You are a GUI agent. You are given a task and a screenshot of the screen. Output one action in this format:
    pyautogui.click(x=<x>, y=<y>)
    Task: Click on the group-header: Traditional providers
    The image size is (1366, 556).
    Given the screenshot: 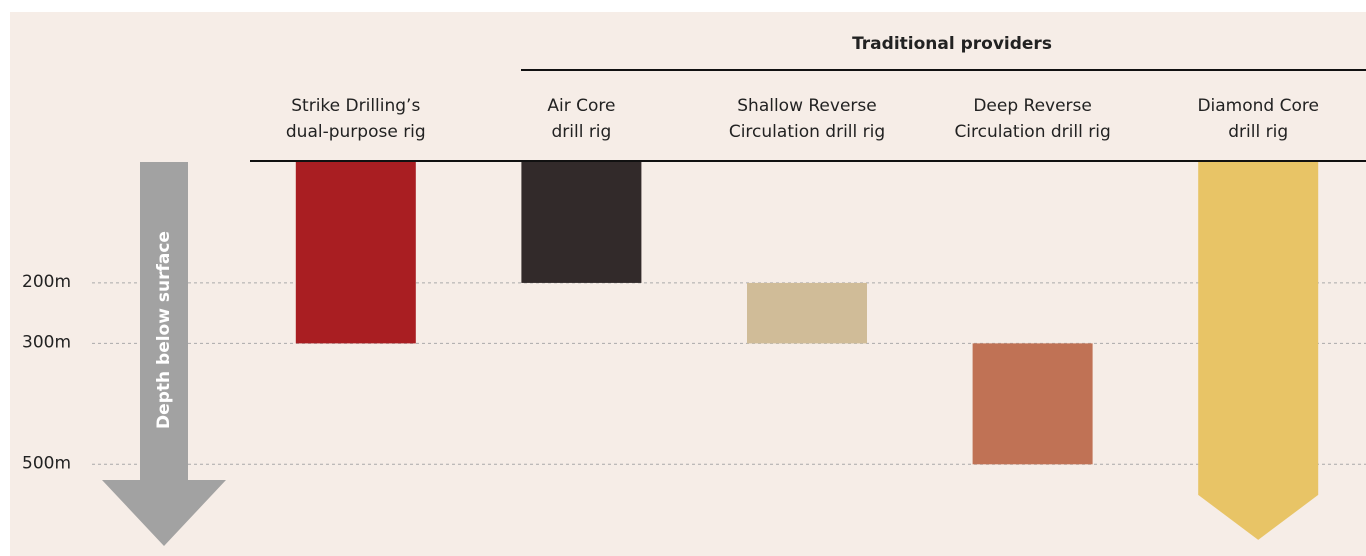 What is the action you would take?
    pyautogui.click(x=952, y=44)
    